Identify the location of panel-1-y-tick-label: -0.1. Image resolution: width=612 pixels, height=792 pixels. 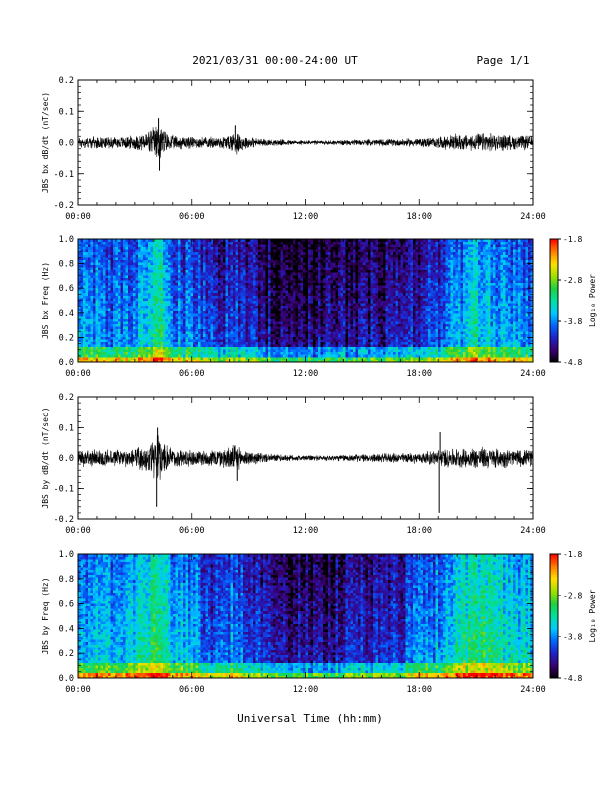
(64, 175).